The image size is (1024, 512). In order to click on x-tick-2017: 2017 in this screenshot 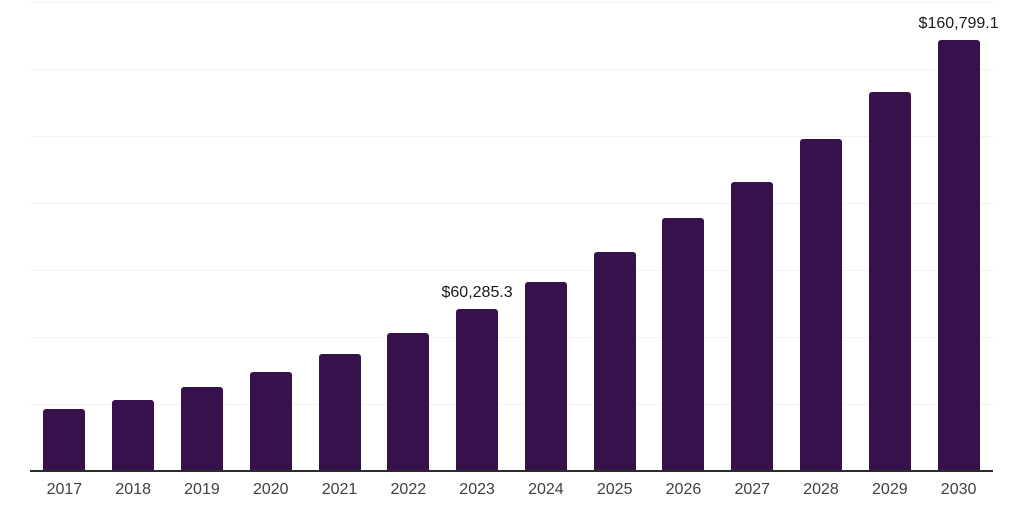, I will do `click(64, 489)`.